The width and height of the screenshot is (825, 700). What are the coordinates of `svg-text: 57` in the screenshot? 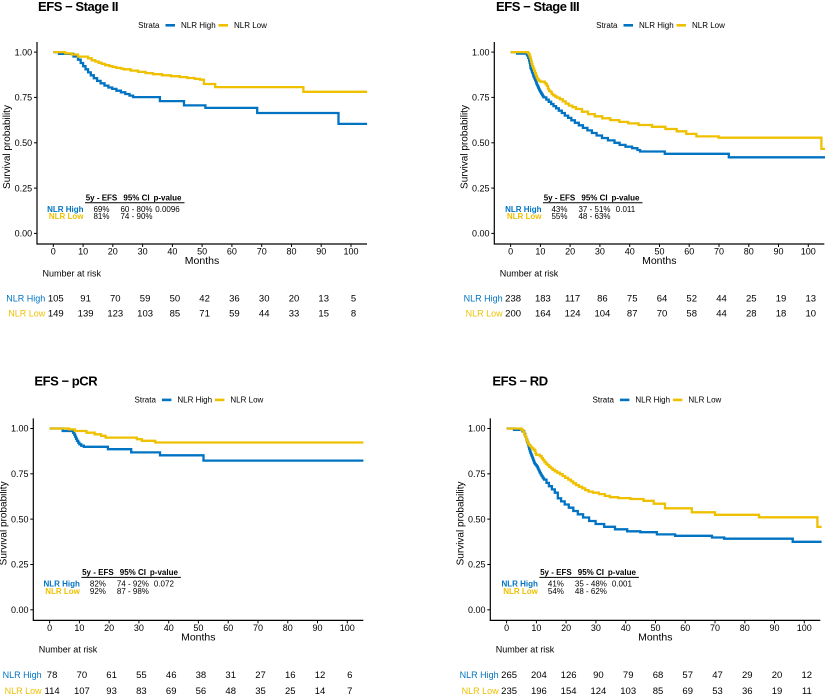 It's located at (687, 675).